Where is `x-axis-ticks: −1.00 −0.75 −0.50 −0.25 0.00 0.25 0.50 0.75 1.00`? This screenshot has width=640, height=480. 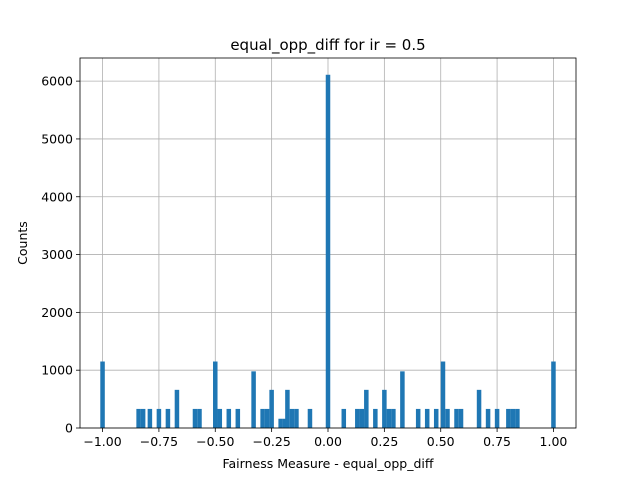 x-axis-ticks: −1.00 −0.75 −0.50 −0.25 0.00 0.25 0.50 0.75 1.00 is located at coordinates (325, 438).